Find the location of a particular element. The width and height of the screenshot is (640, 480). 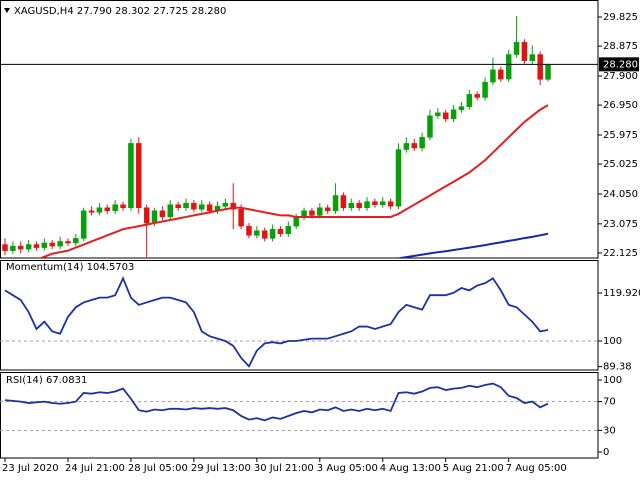

y-tick-label: 0 is located at coordinates (606, 452).